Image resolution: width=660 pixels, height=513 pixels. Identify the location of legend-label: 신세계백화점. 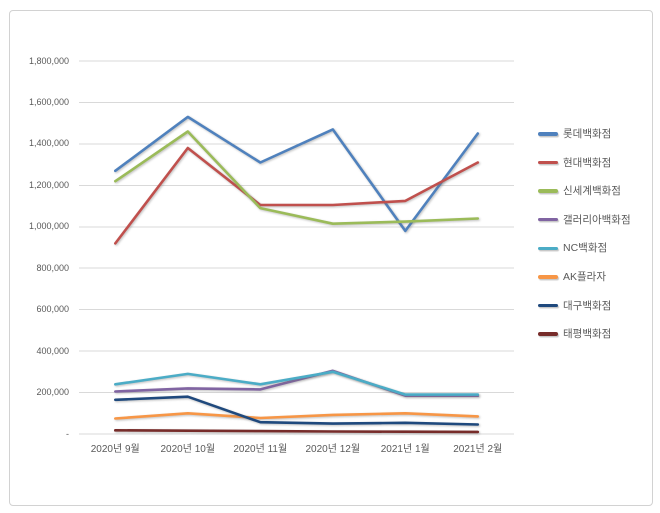
(592, 191).